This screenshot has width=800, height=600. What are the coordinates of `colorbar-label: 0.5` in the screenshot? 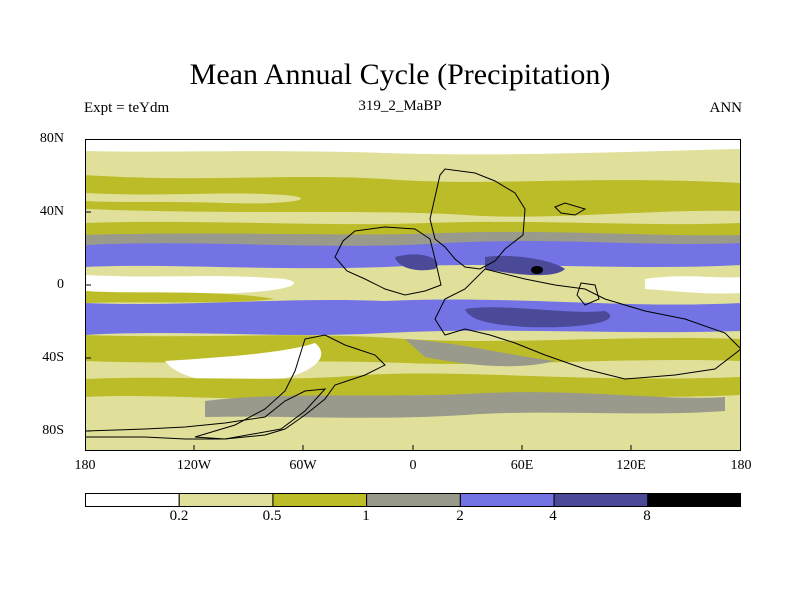 It's located at (272, 516).